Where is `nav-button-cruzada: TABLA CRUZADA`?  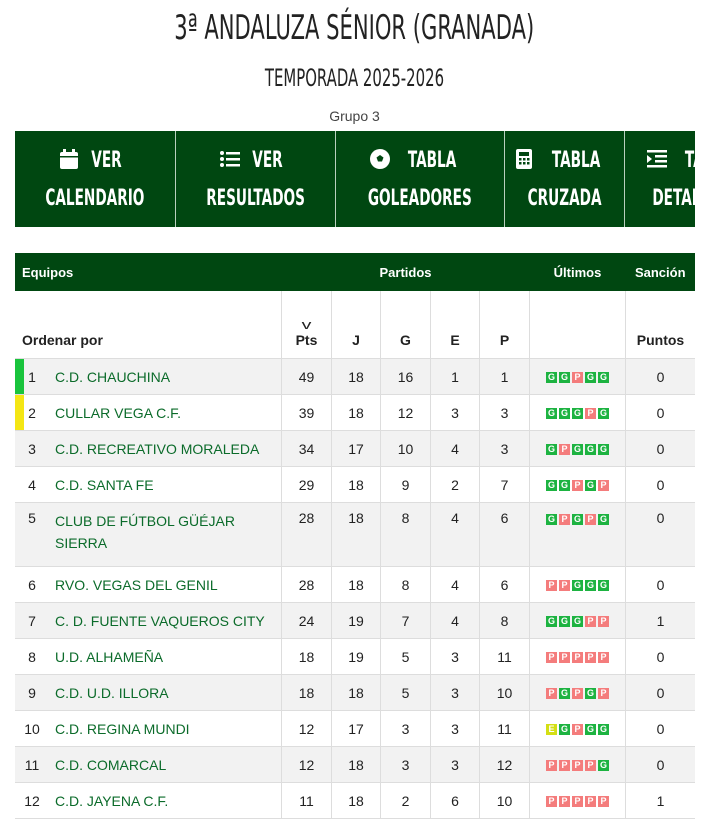
nav-button-cruzada: TABLA CRUZADA is located at coordinates (565, 179).